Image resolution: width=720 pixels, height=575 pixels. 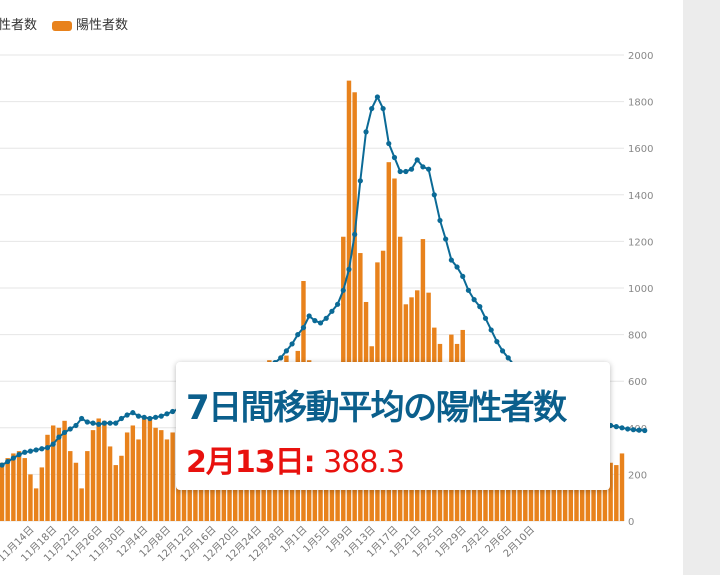 I want to click on legend-item-positive-cases: 陽性者数, so click(x=90, y=23).